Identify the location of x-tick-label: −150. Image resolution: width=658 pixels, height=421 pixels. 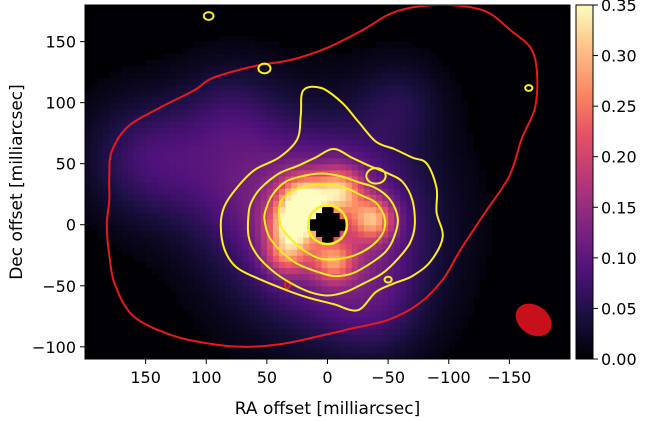
(509, 377).